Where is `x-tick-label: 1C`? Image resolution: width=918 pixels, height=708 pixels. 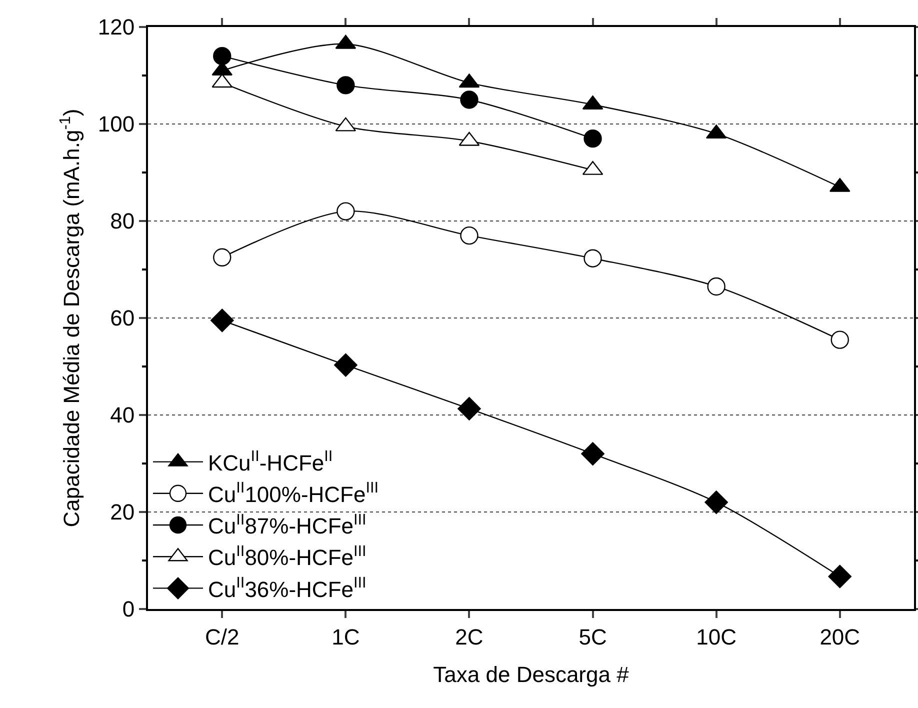 x-tick-label: 1C is located at coordinates (346, 637).